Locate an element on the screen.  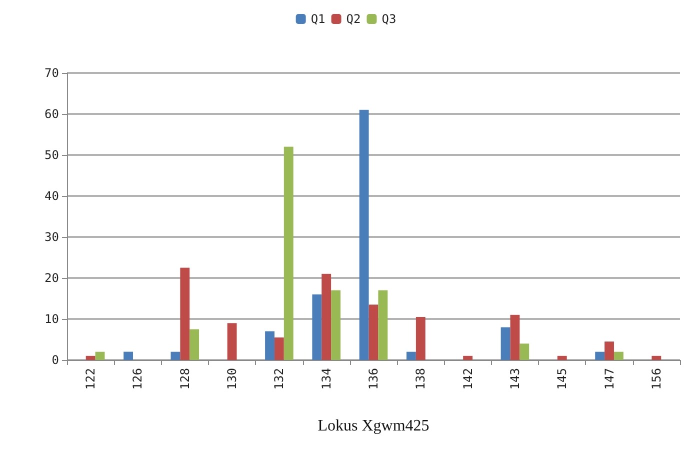
y-tick-label: 20 is located at coordinates (51, 278).